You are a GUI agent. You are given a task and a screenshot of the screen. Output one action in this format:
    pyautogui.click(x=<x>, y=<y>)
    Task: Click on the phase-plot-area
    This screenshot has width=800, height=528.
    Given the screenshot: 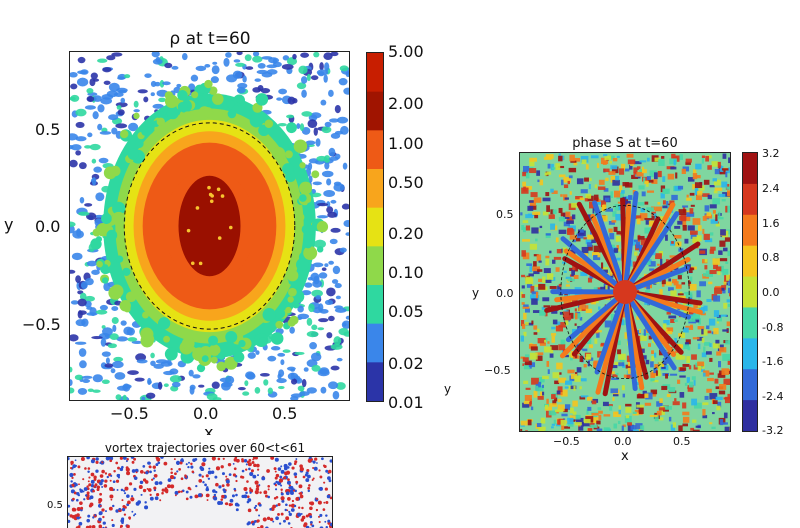 What is the action you would take?
    pyautogui.click(x=625, y=292)
    